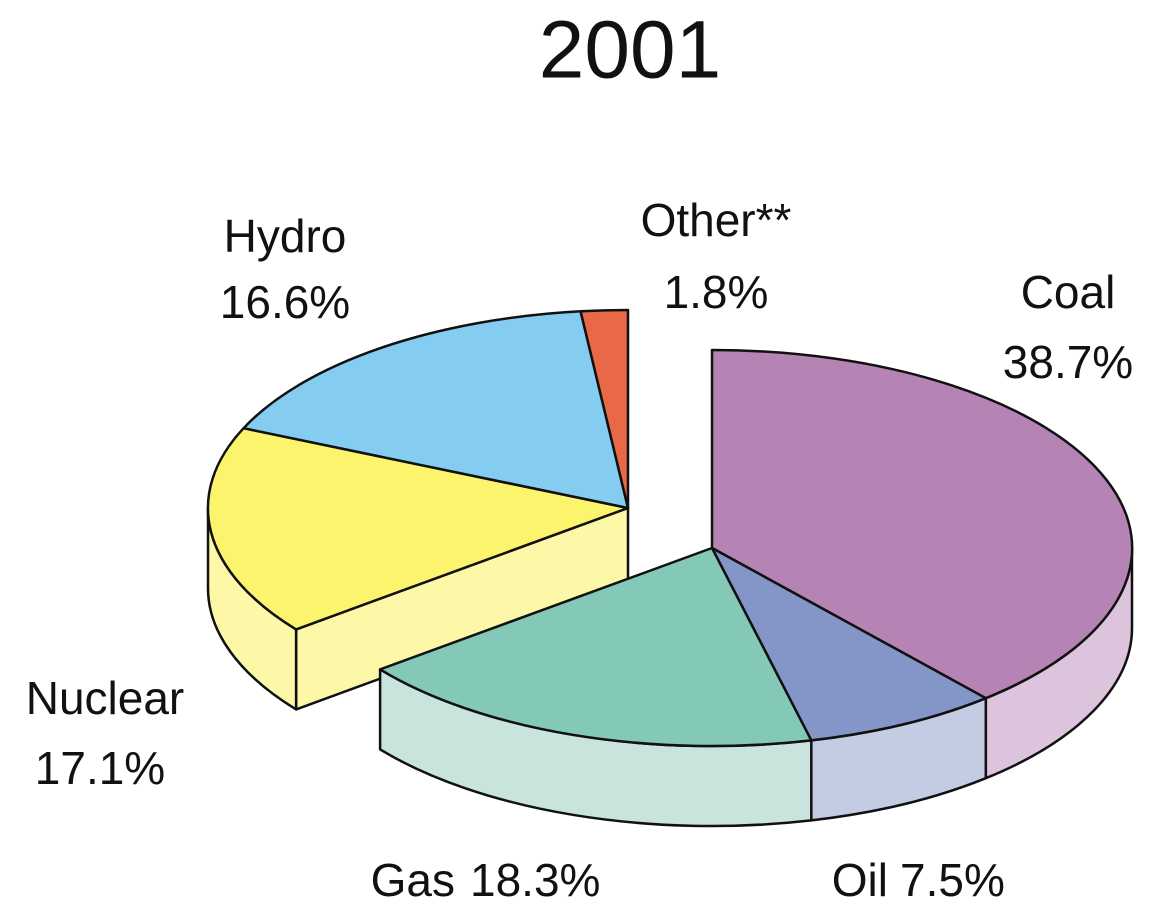 The height and width of the screenshot is (910, 1158). What do you see at coordinates (100, 768) in the screenshot?
I see `slice-value-label: 17.1%` at bounding box center [100, 768].